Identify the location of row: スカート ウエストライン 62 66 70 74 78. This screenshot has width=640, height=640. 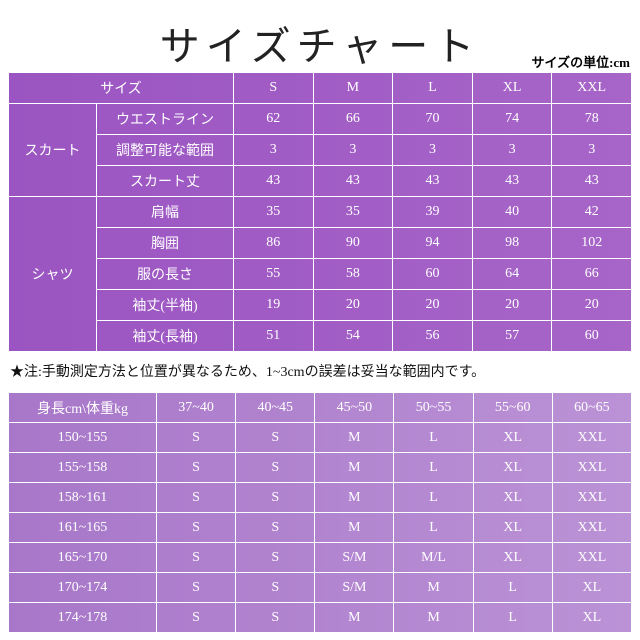
(320, 150).